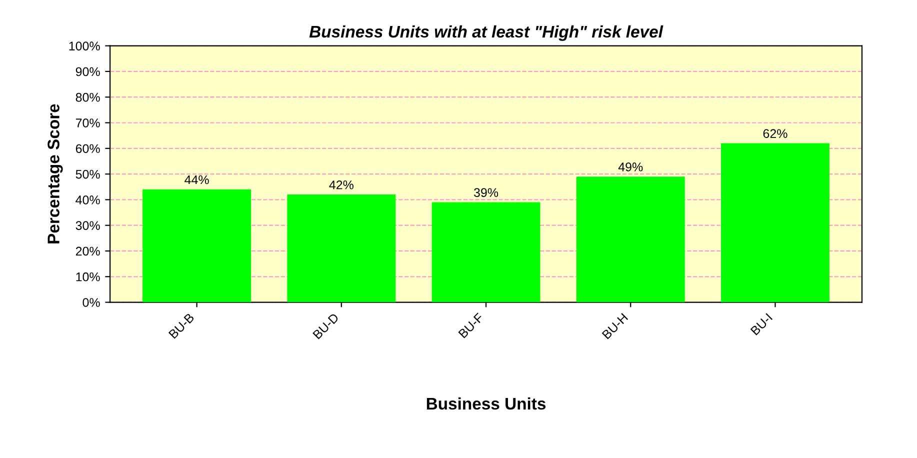 The image size is (917, 458). Describe the element at coordinates (775, 133) in the screenshot. I see `data-label: 62%` at that location.